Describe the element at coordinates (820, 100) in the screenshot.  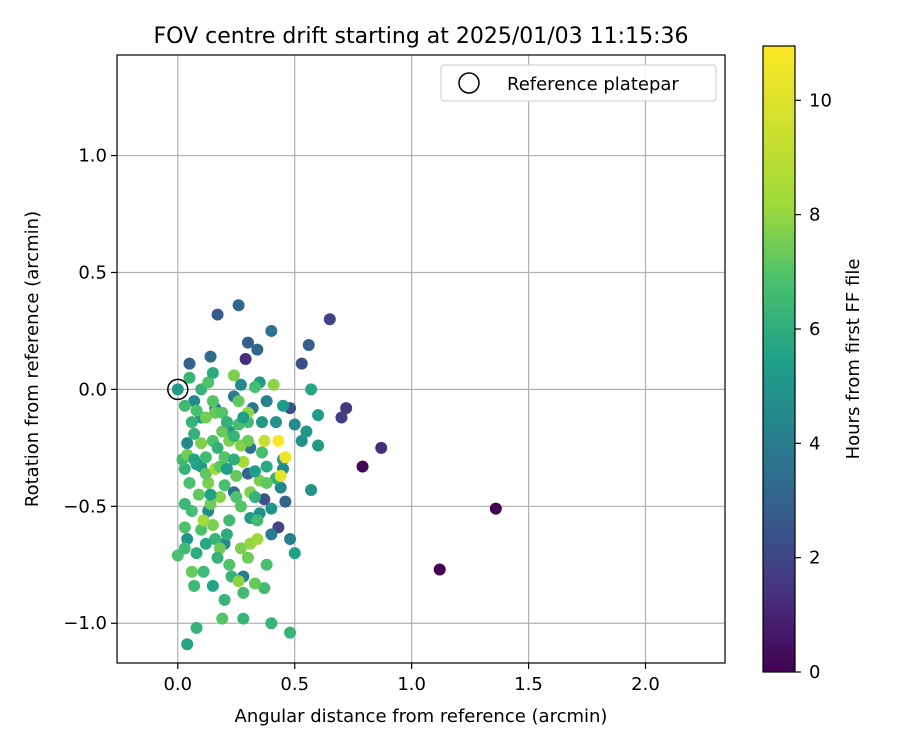
I see `colorbar-tick-label: 10` at that location.